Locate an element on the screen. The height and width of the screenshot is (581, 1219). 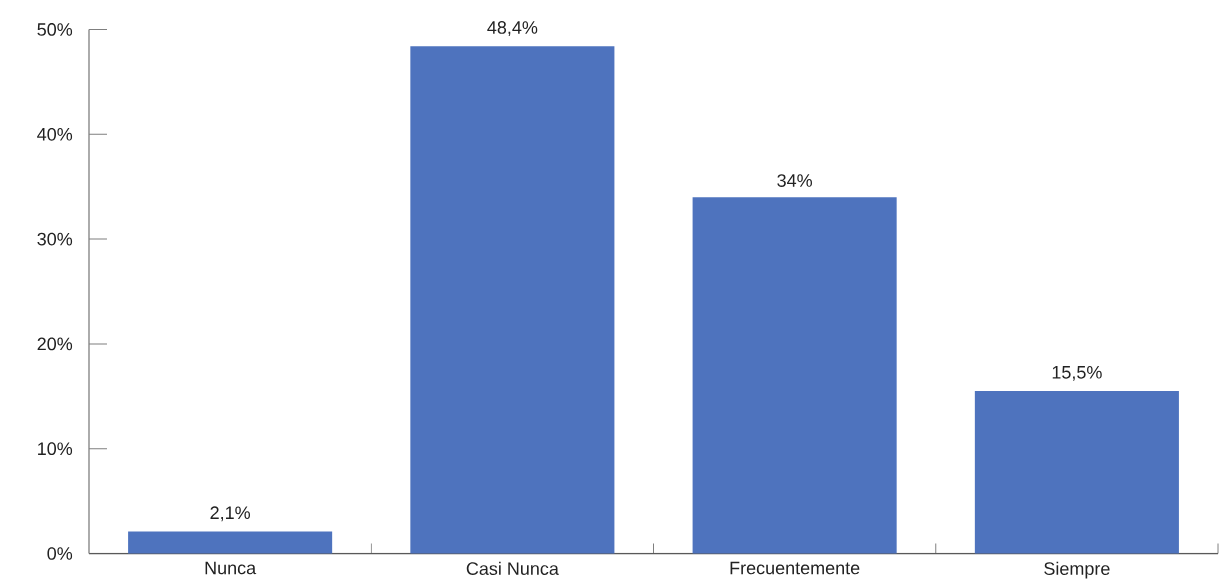
y-tick-label: 10% is located at coordinates (55, 449).